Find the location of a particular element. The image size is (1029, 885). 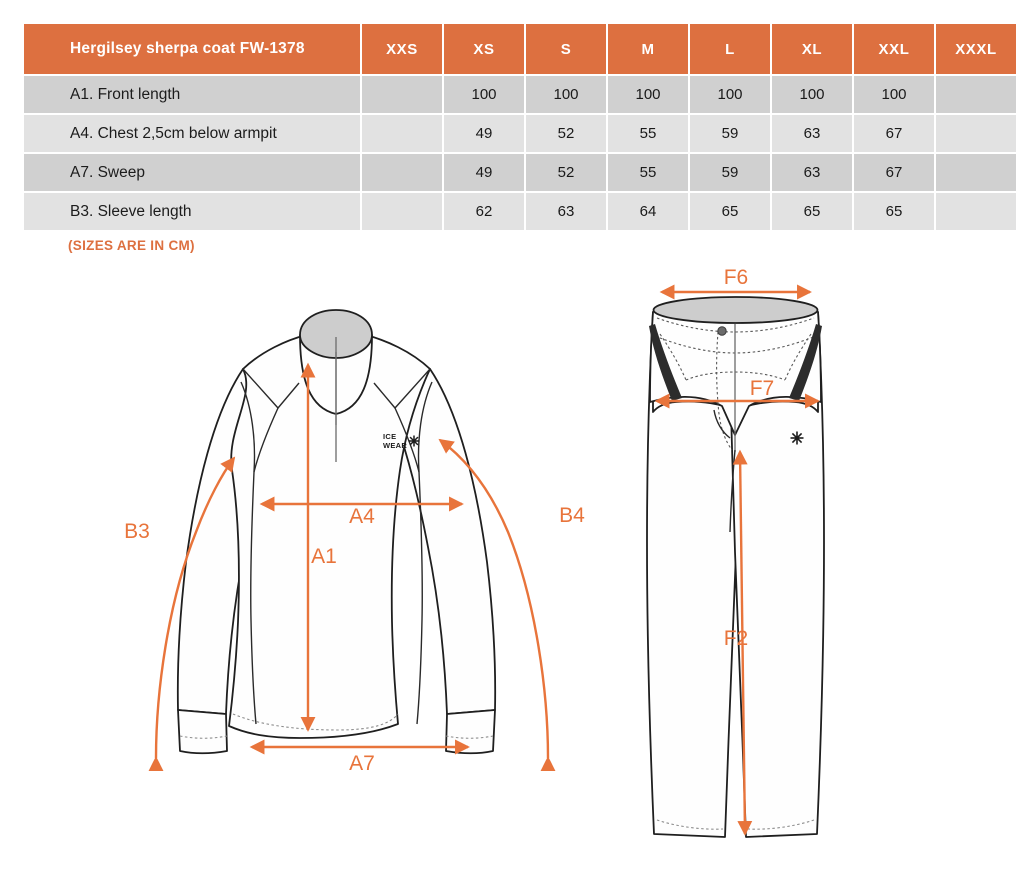

pants-waist-opening is located at coordinates (735, 310).